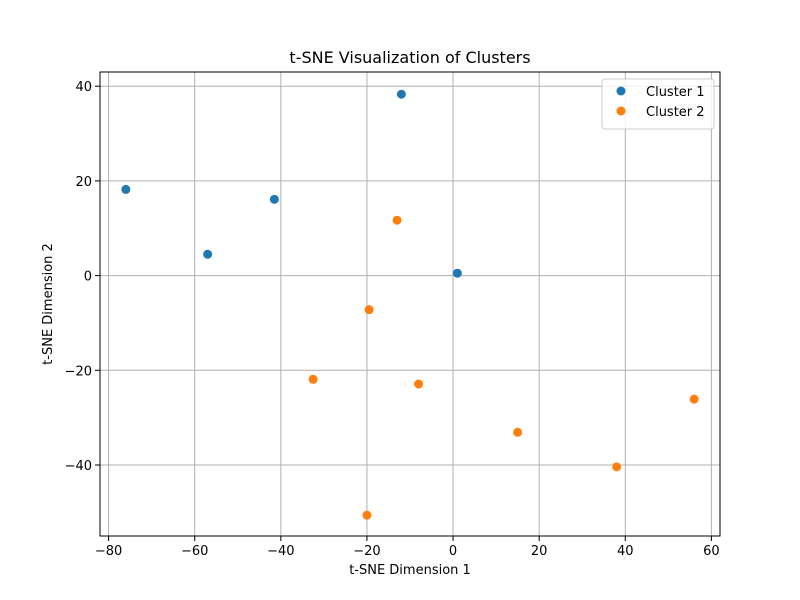 This screenshot has height=600, width=800. I want to click on x-tick-label: 60, so click(711, 551).